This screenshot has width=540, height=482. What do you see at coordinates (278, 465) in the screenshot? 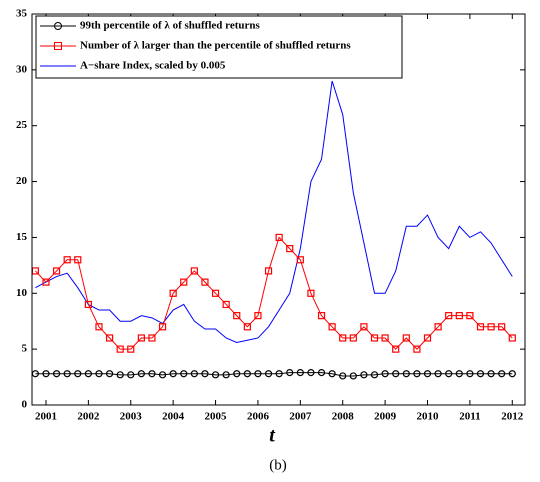
I see `caption: (b)` at bounding box center [278, 465].